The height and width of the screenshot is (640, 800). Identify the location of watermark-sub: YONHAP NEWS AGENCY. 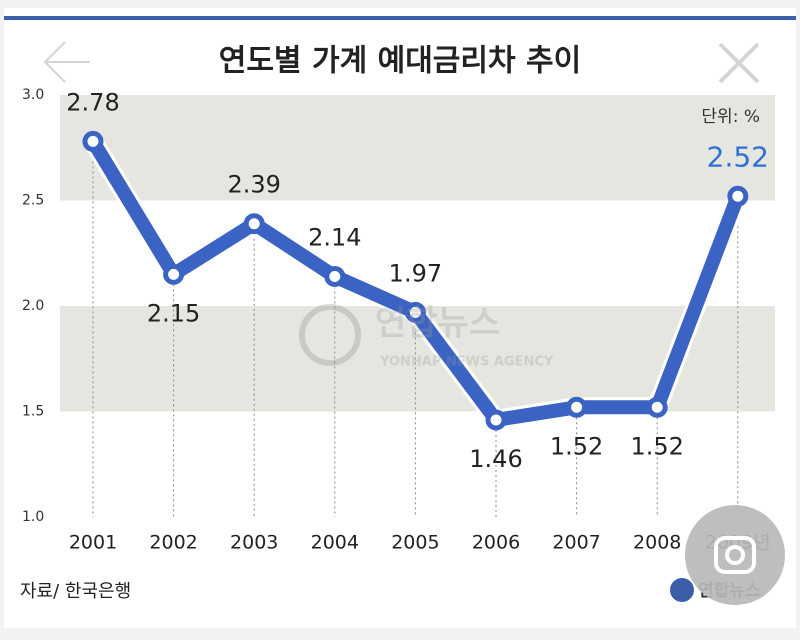
(466, 362).